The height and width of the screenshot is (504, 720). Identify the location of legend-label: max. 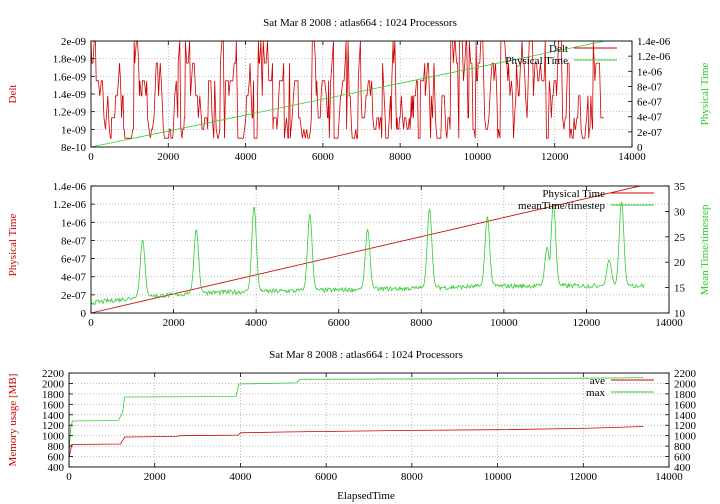
(595, 393).